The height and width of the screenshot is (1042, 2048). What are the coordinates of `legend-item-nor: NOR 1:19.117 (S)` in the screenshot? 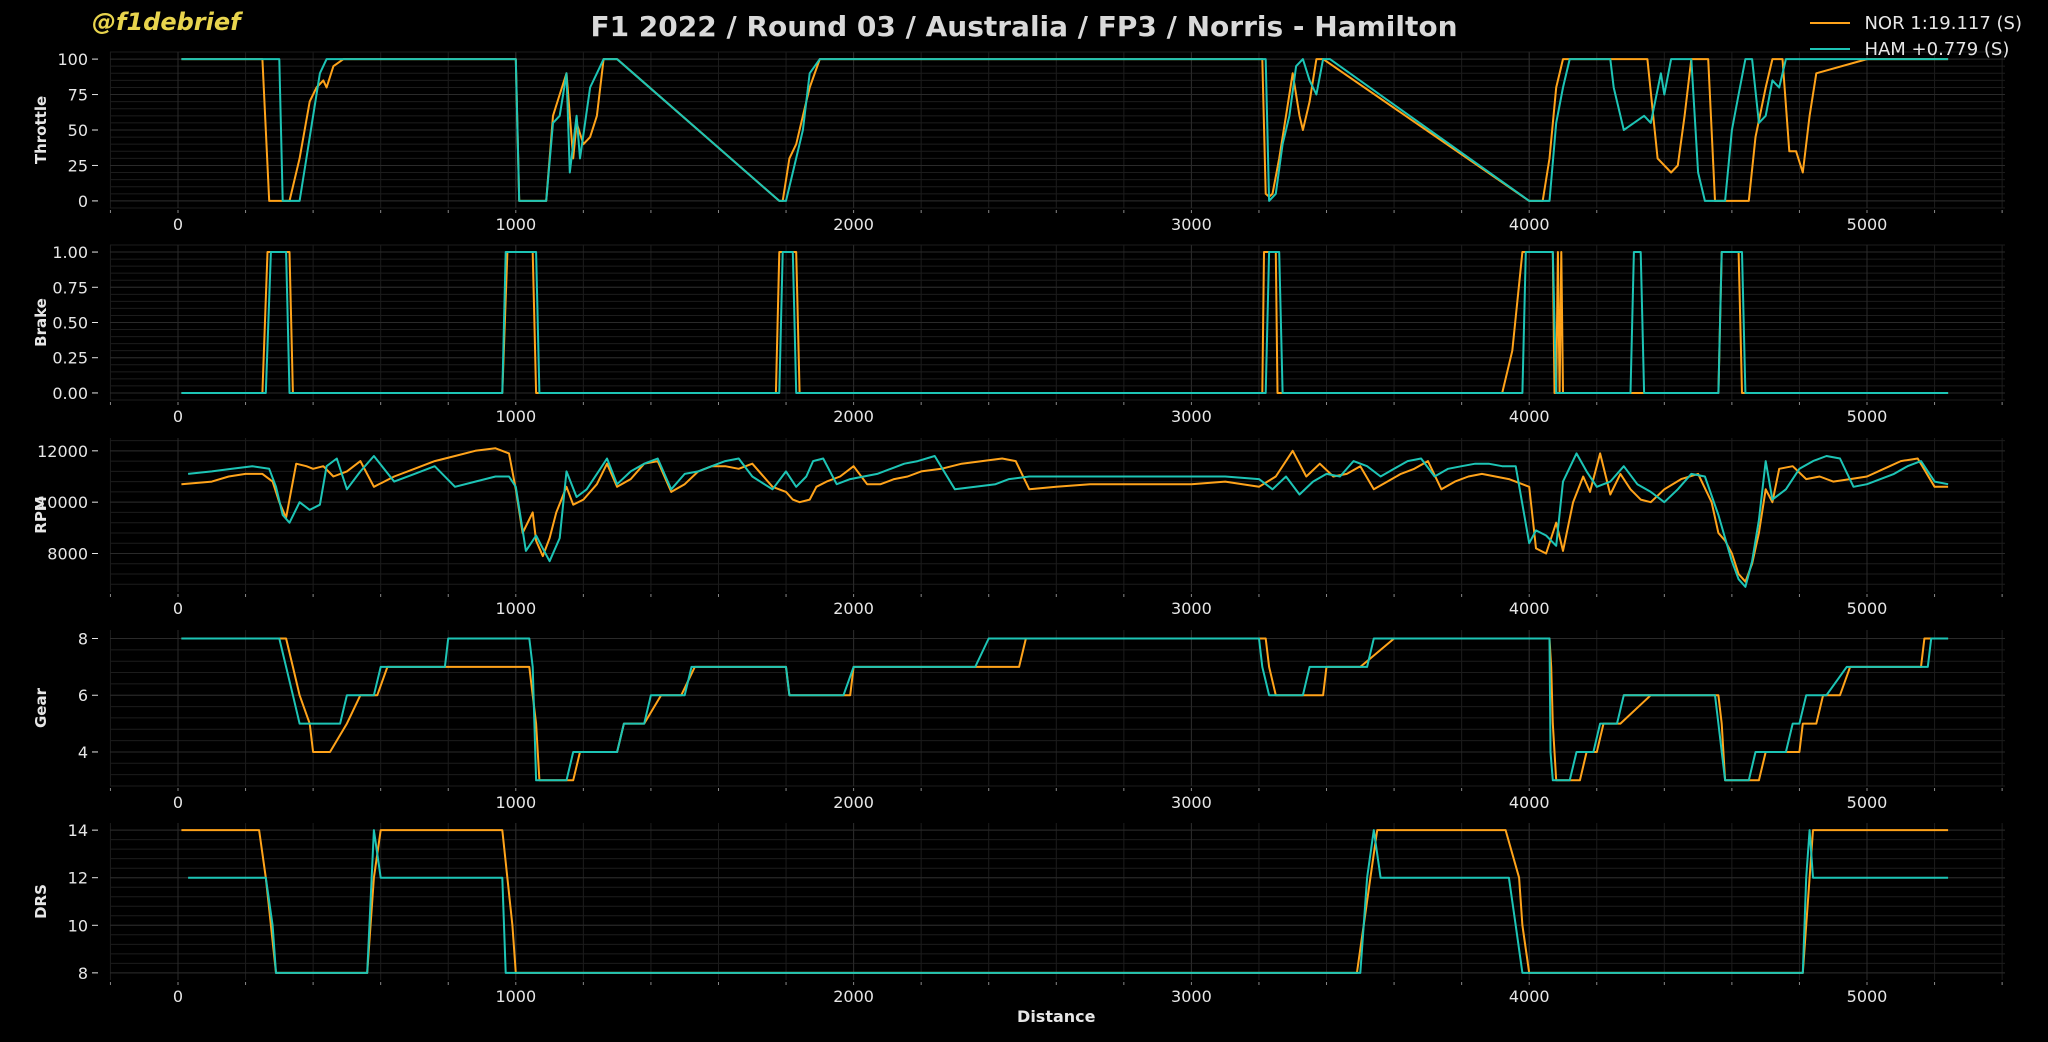 It's located at (1916, 23).